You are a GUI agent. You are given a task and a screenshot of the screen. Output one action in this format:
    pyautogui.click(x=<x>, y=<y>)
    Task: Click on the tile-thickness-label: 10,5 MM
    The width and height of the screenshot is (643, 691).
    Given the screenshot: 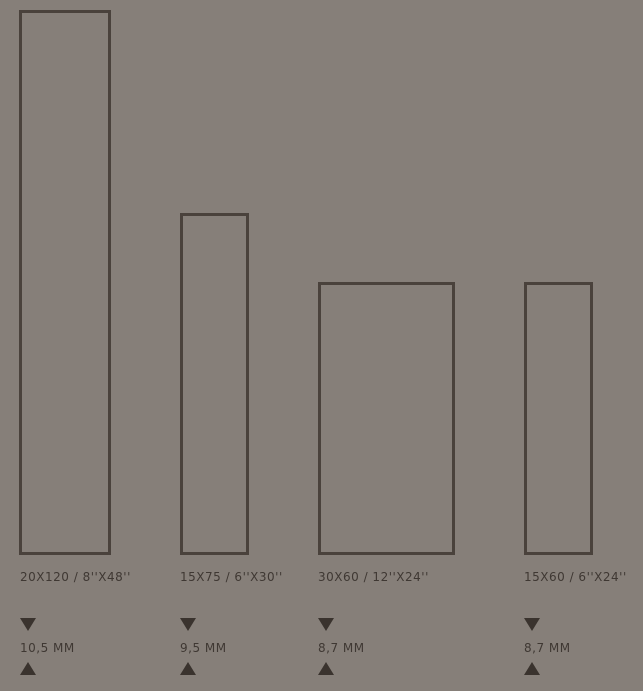 What is the action you would take?
    pyautogui.click(x=47, y=648)
    